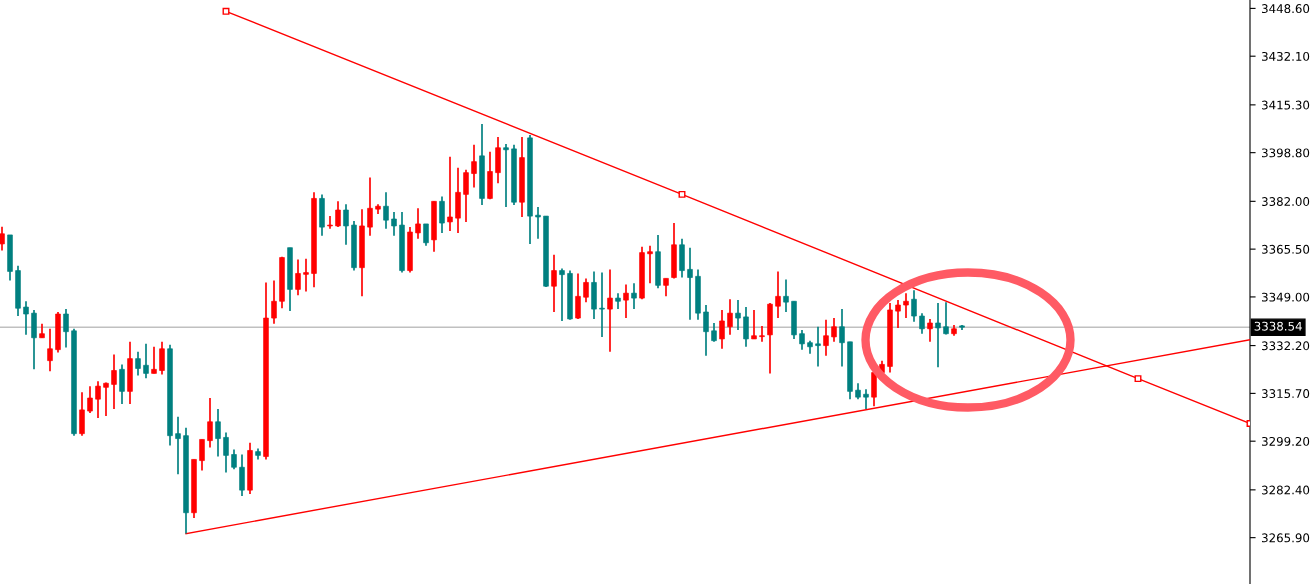  Describe the element at coordinates (1286, 490) in the screenshot. I see `y-tick-label: 3282.40` at that location.